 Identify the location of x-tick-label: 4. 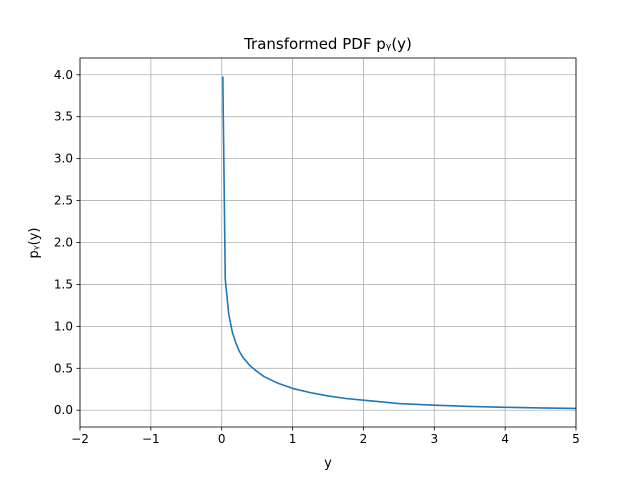
(505, 439).